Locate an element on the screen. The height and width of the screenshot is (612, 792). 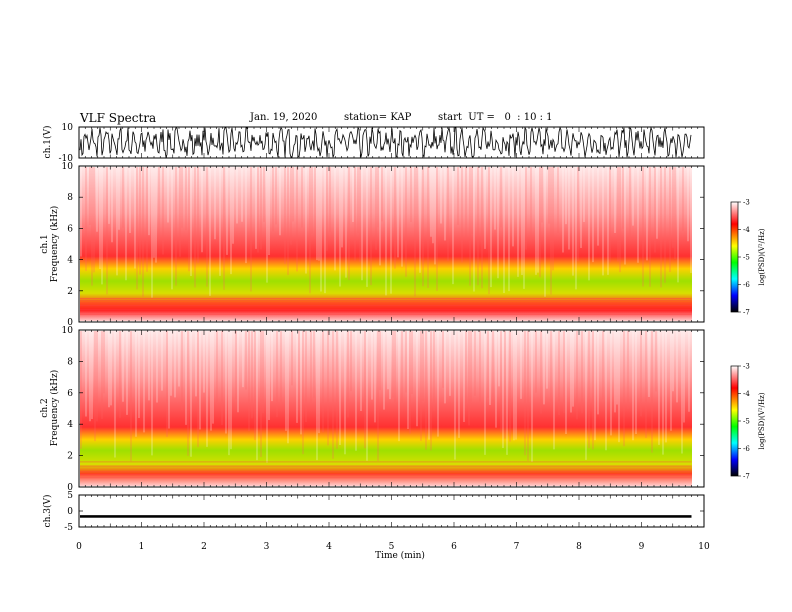
x-tick-label: 1 is located at coordinates (142, 547).